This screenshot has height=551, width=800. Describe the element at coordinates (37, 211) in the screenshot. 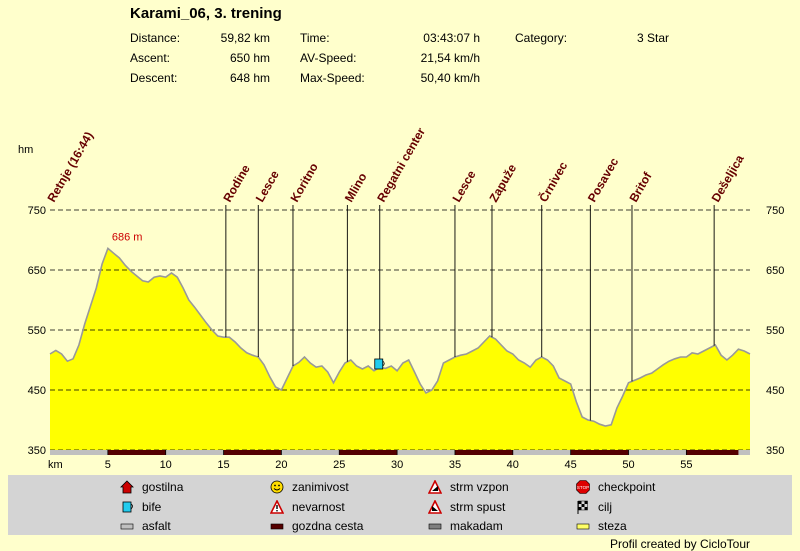

I see `y-tick-label-left: 750` at that location.